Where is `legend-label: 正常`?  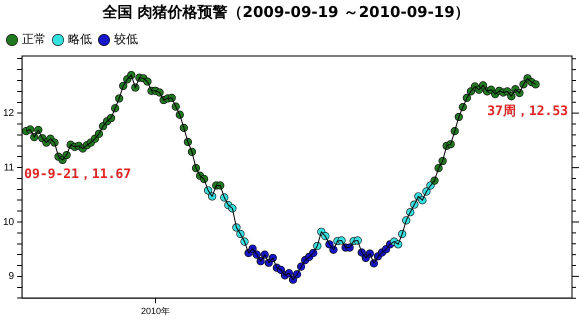 legend-label: 正常 is located at coordinates (34, 39).